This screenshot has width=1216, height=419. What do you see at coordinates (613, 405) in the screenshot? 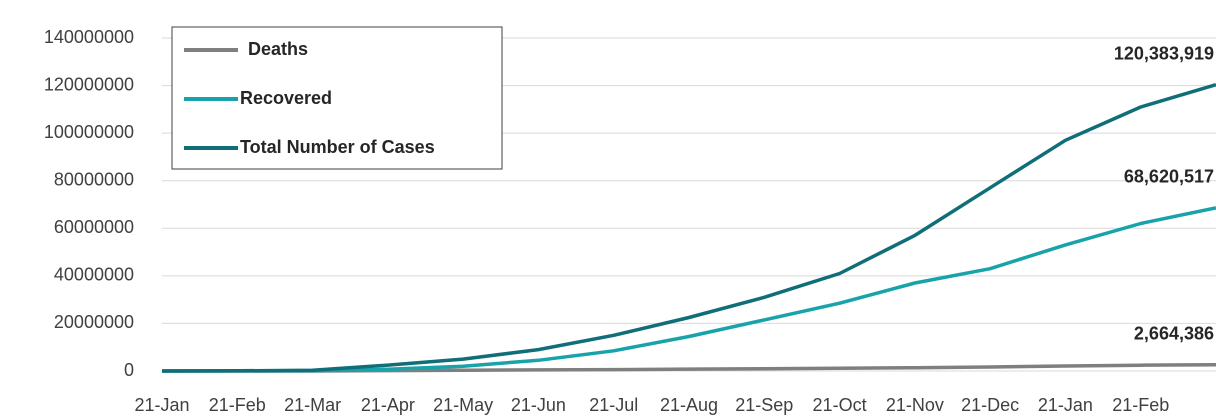
I see `x-tick-label: 21-Jul` at bounding box center [613, 405].